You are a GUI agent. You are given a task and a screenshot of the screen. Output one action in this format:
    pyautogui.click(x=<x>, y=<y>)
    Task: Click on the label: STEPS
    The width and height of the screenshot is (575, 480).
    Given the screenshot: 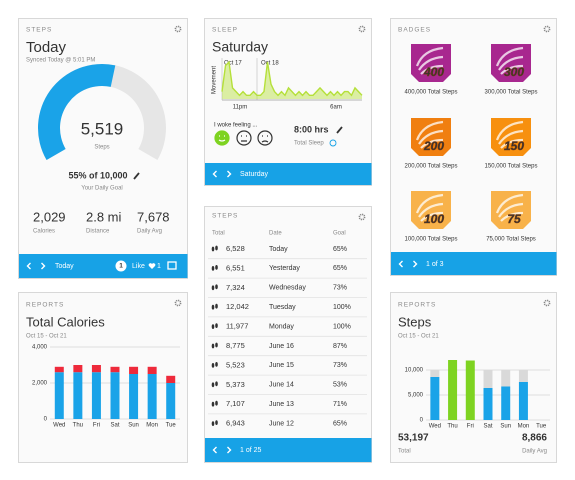 What is the action you would take?
    pyautogui.click(x=225, y=216)
    